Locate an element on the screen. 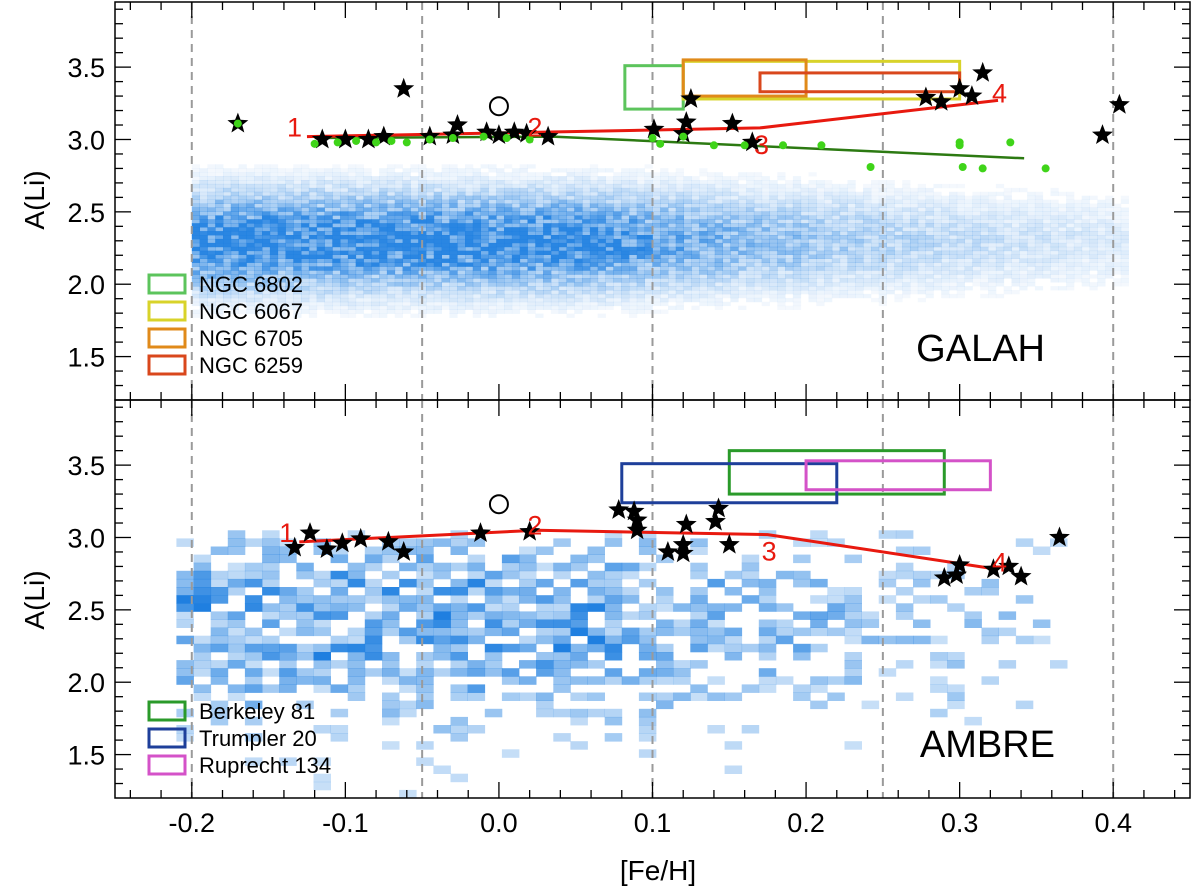 The image size is (1200, 893). ambre-trend-label-1: 1 is located at coordinates (286, 533).